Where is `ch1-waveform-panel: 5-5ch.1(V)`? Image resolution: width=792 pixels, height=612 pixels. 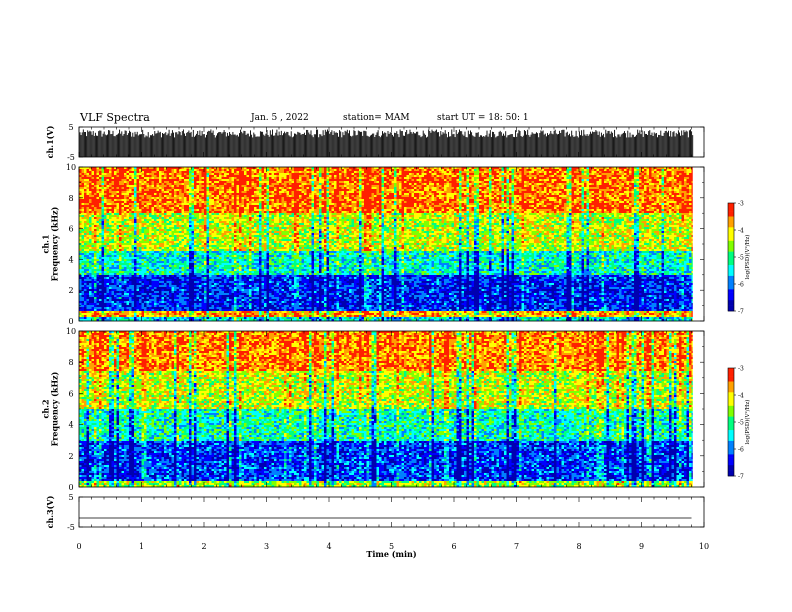 ch1-waveform-panel: 5-5ch.1(V) is located at coordinates (374, 142).